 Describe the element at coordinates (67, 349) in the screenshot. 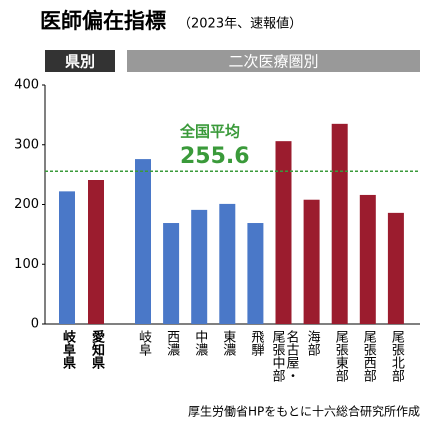

I see `x-tick-label: 岐阜県` at that location.